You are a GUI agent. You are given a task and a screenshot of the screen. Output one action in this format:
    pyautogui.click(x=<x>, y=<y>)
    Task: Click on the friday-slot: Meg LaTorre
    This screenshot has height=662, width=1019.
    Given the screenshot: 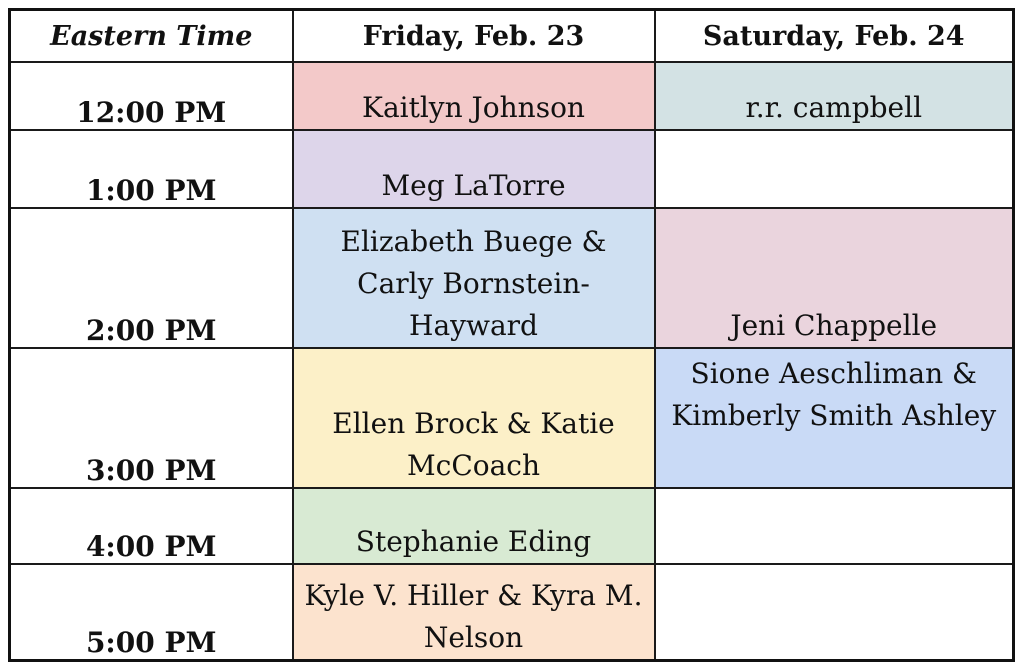 What is the action you would take?
    pyautogui.click(x=473, y=169)
    